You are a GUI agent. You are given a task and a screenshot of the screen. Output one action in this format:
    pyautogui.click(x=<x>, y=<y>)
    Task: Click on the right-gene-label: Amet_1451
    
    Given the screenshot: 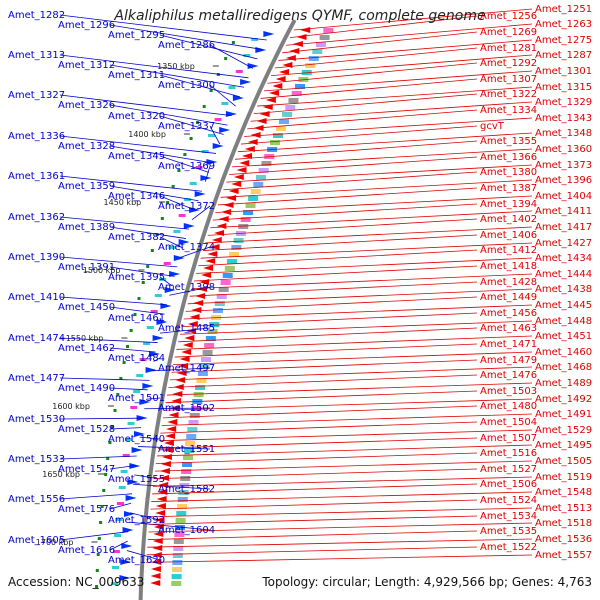 What is the action you would take?
    pyautogui.click(x=563, y=336)
    